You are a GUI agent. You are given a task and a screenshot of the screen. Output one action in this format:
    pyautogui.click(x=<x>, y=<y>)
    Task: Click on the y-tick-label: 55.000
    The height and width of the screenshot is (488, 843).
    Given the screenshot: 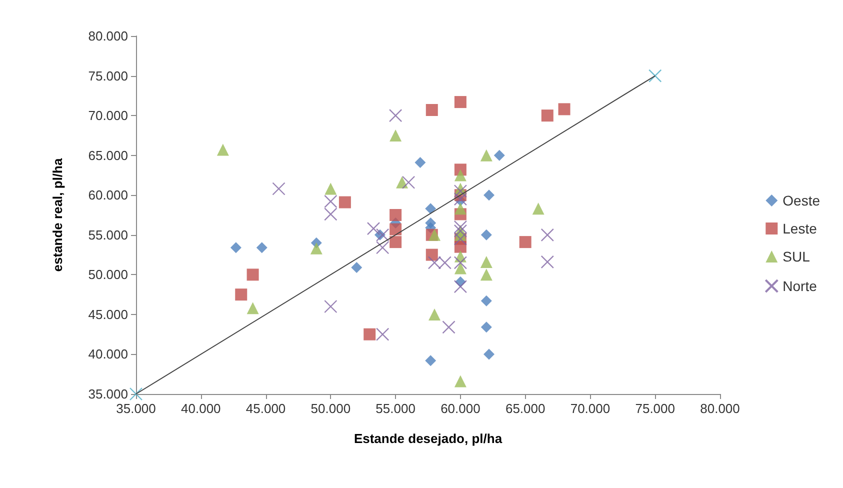 What is the action you would take?
    pyautogui.click(x=108, y=234)
    